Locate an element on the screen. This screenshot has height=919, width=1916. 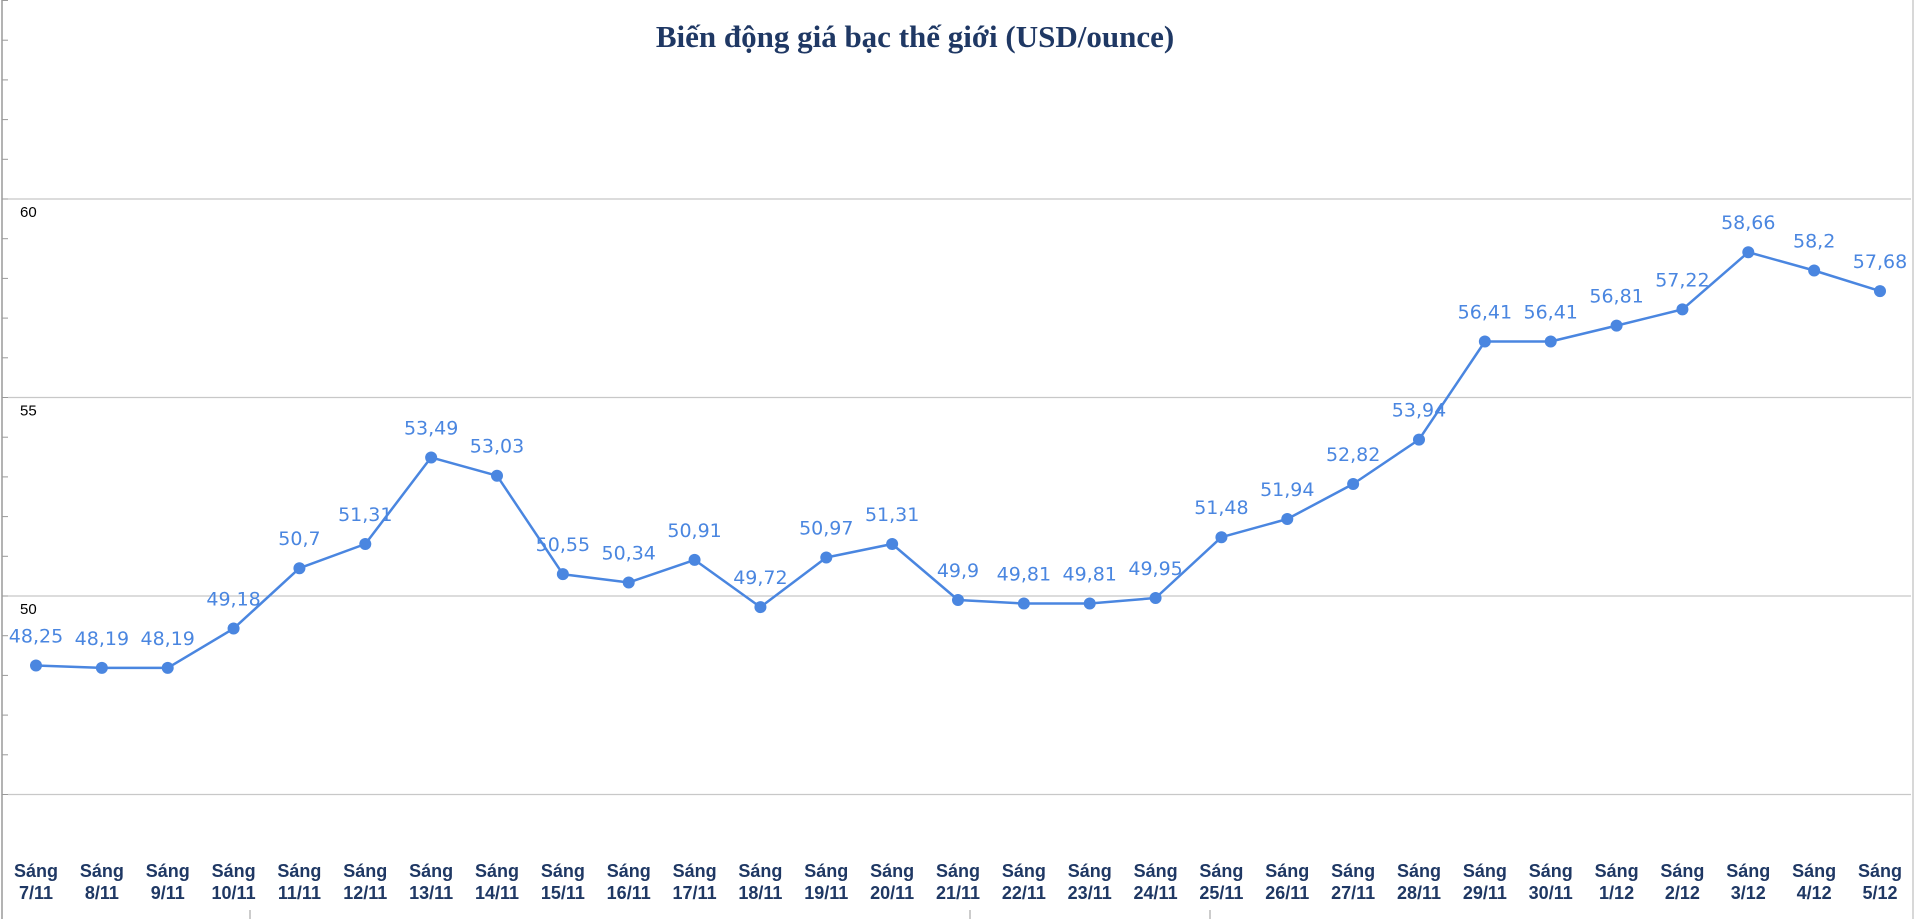
x-tick-label-line2: 8/11 is located at coordinates (102, 893).